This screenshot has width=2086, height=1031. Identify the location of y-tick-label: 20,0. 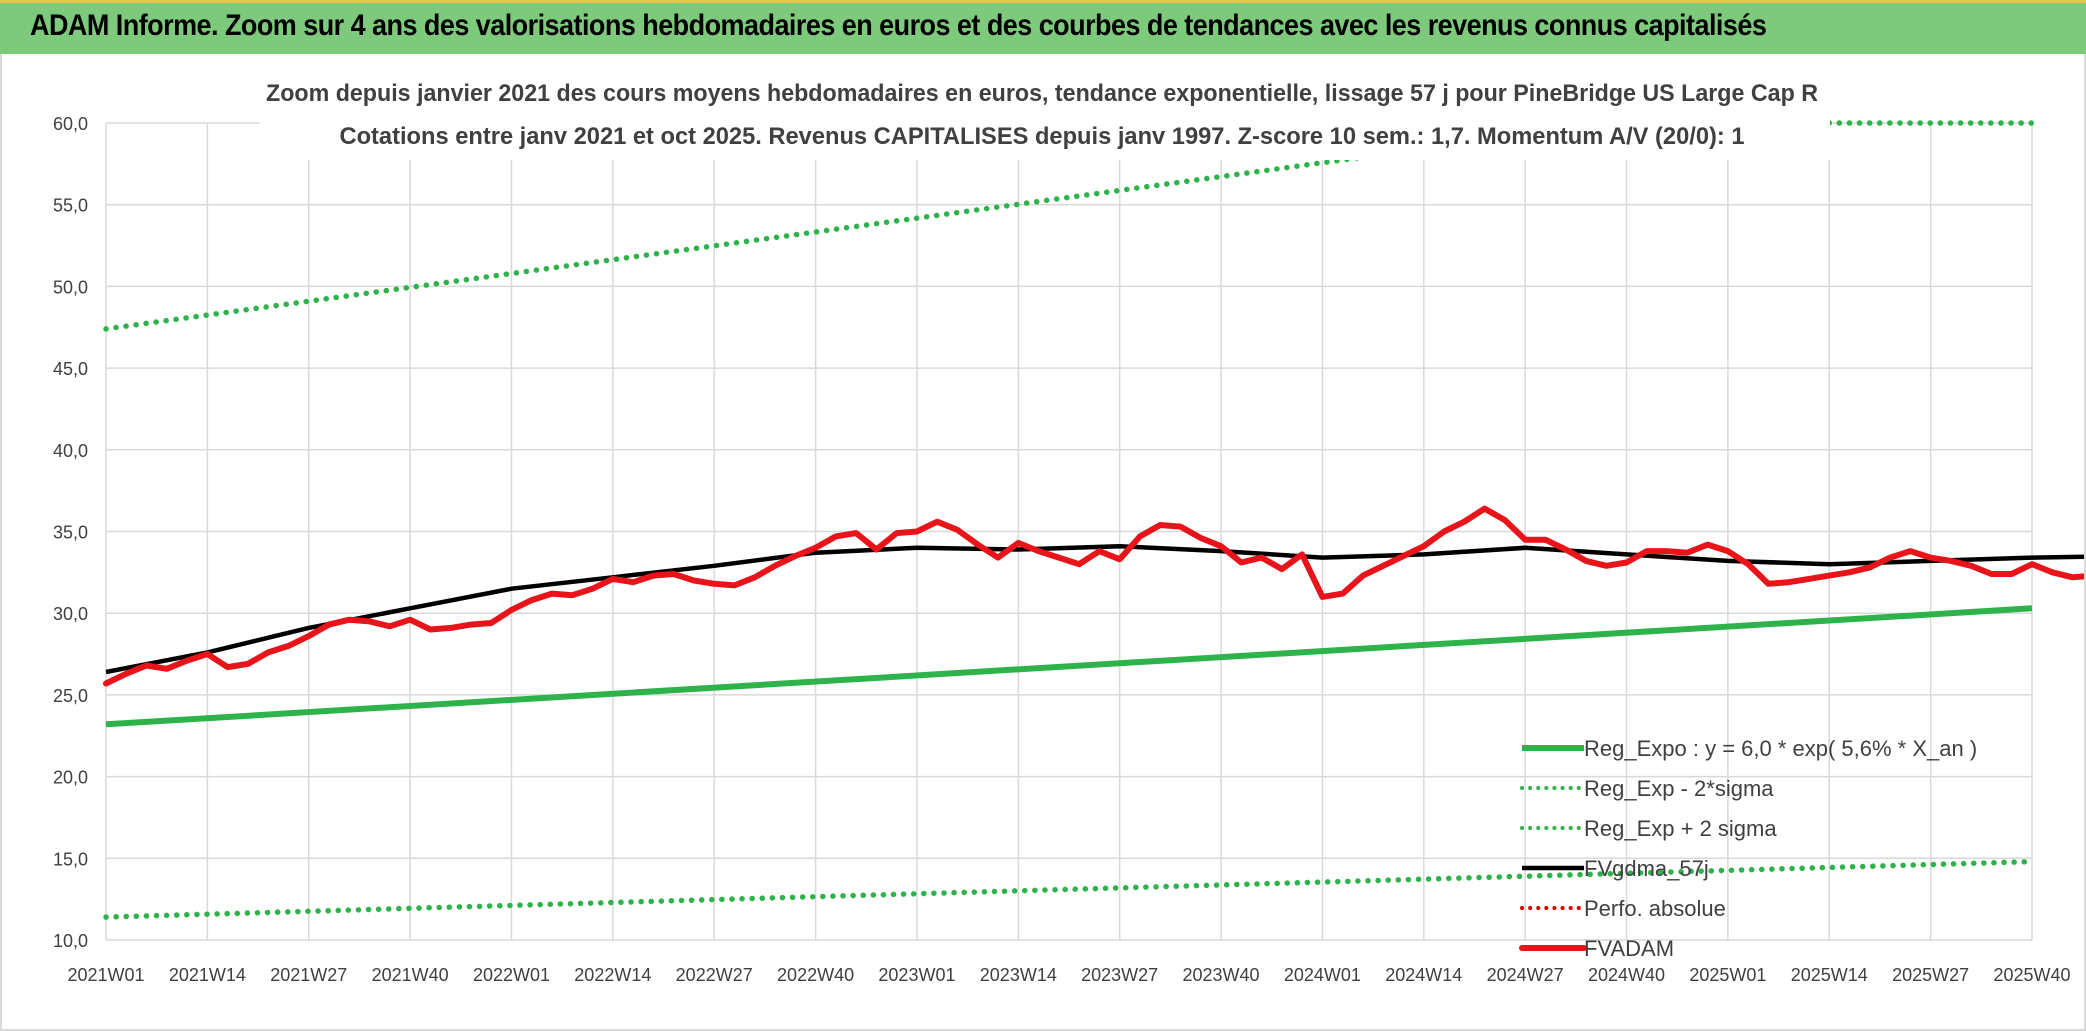
(70, 778).